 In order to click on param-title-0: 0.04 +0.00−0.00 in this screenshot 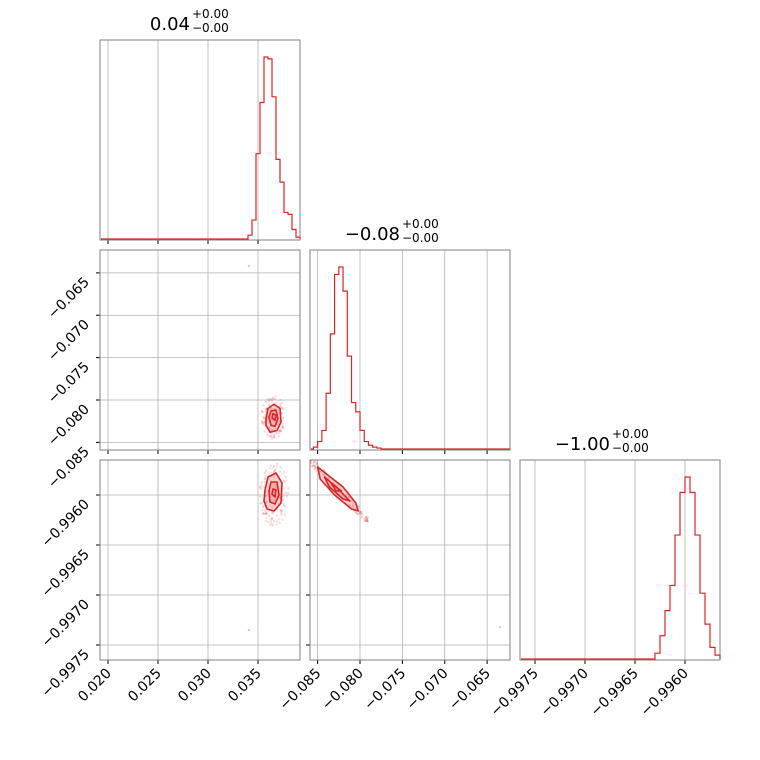, I will do `click(189, 21)`.